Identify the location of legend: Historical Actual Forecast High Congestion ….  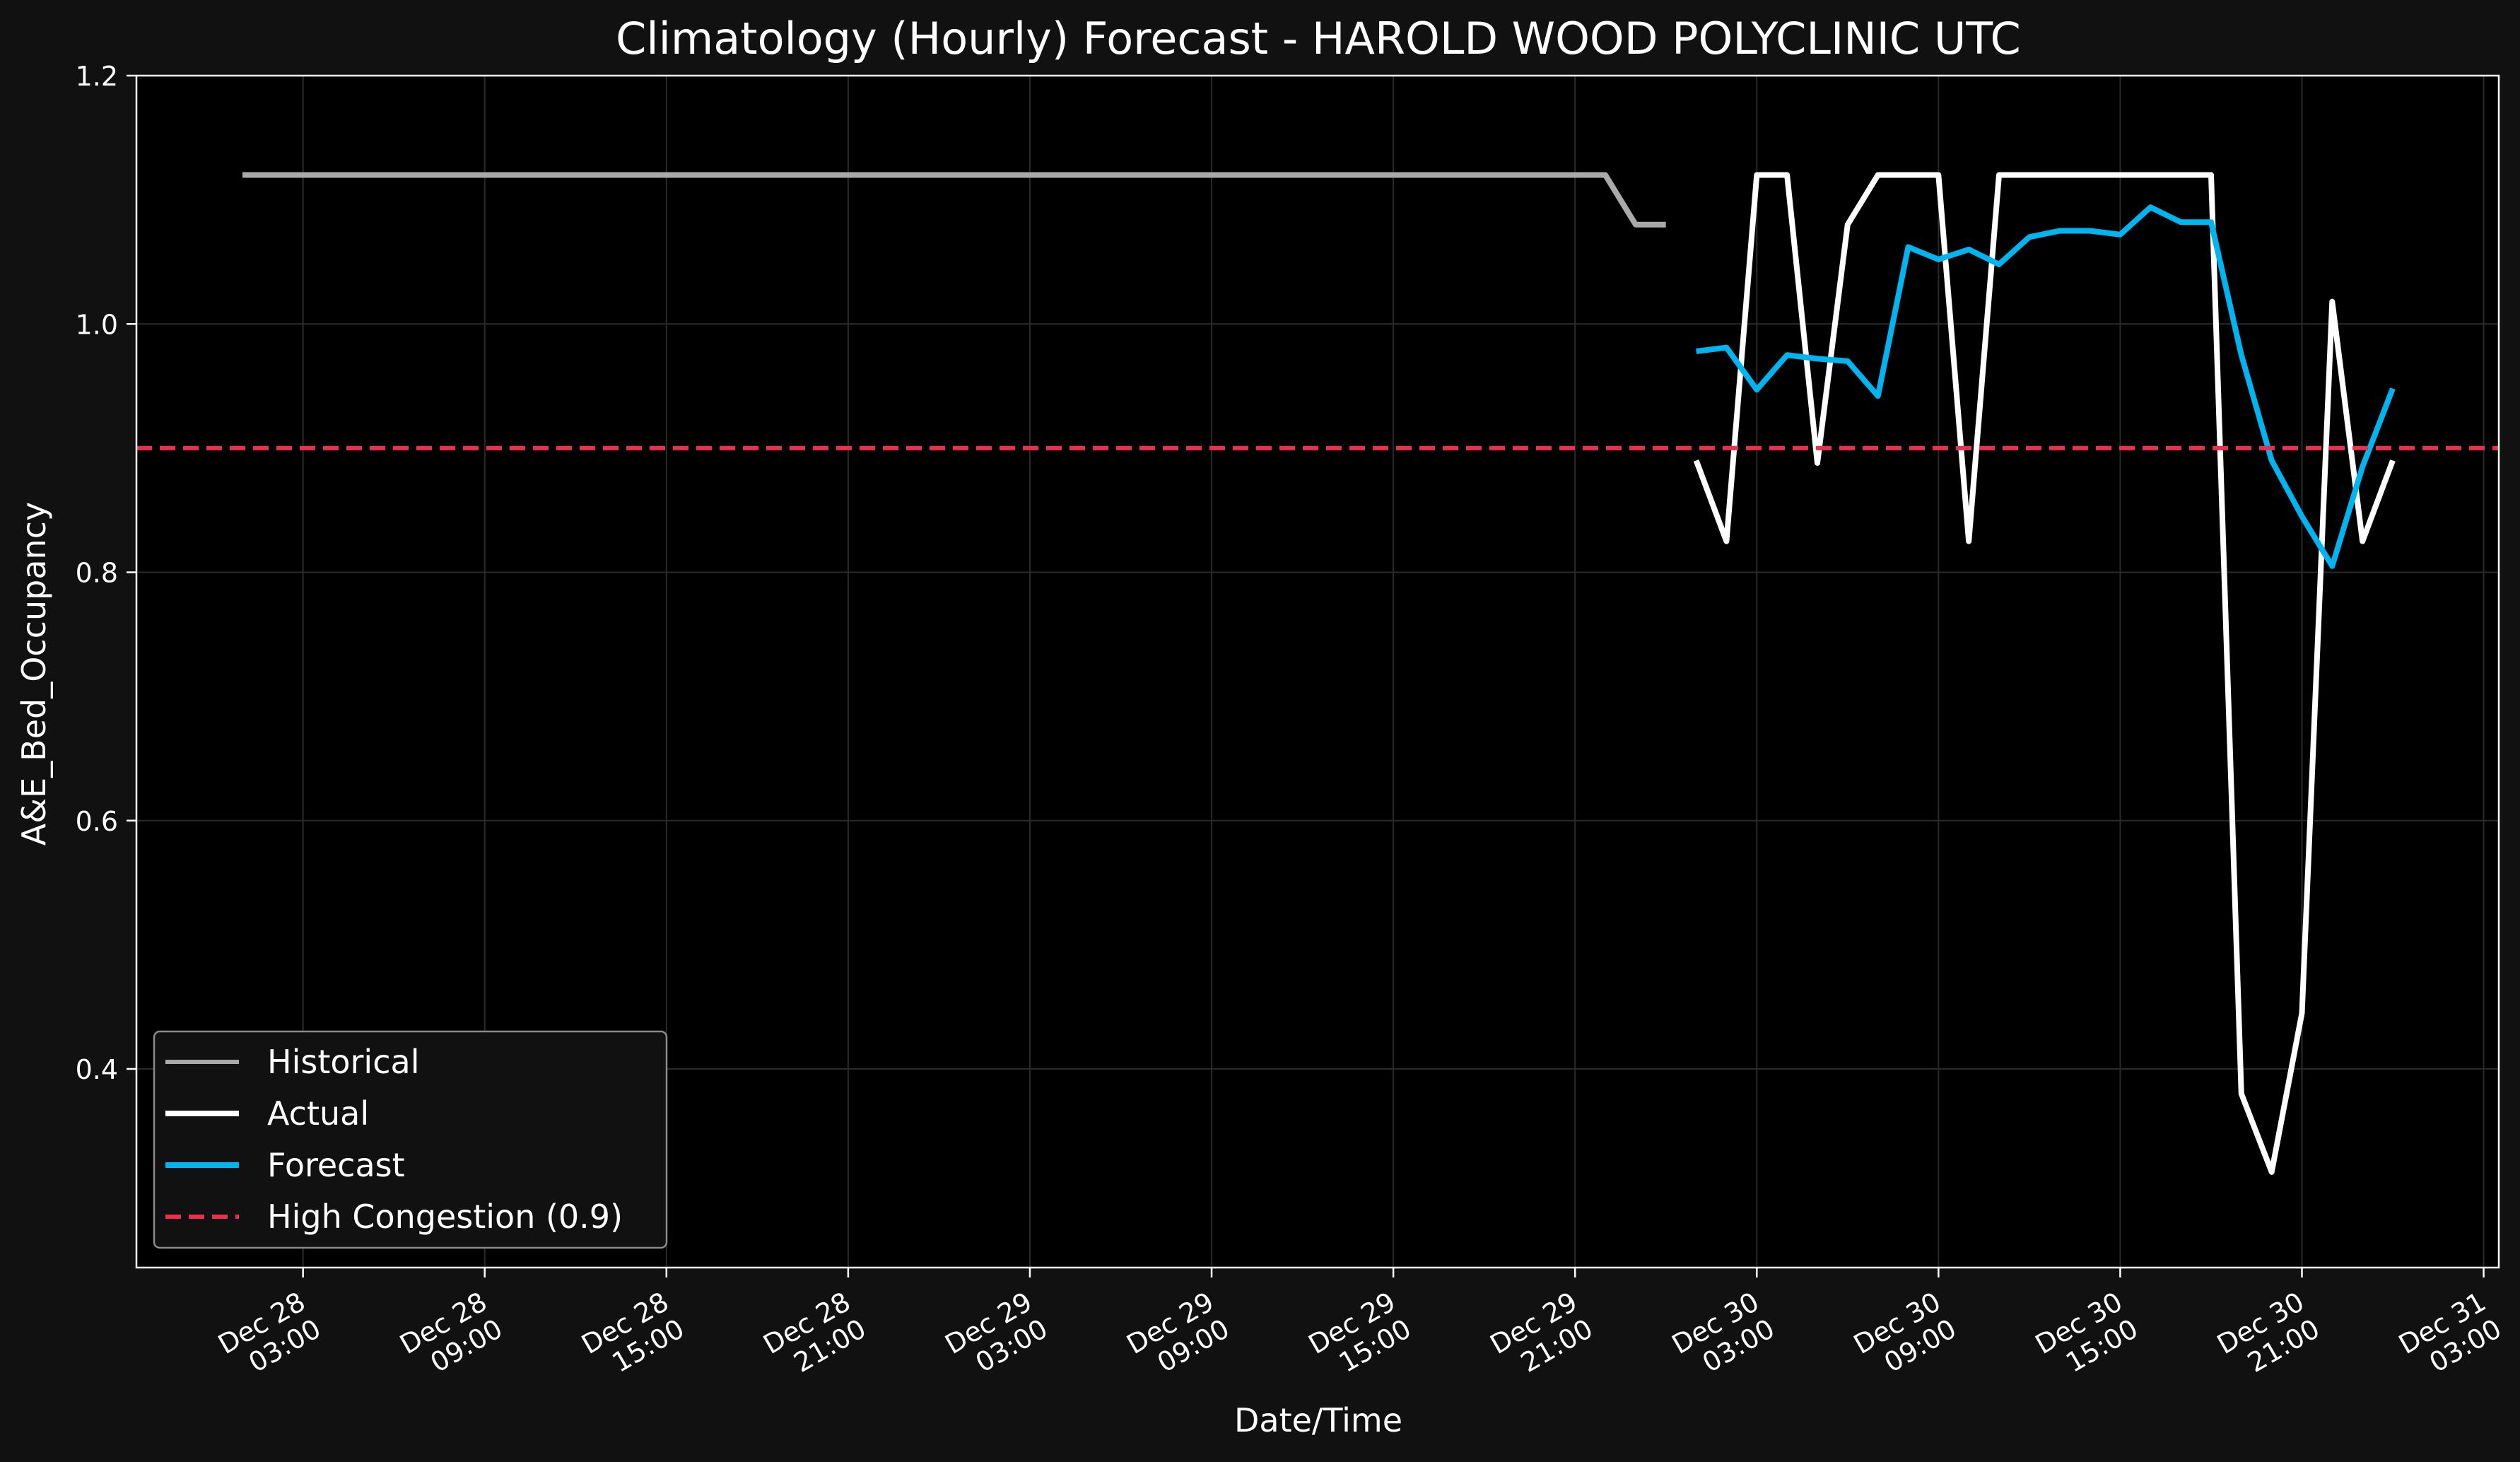
(410, 1139).